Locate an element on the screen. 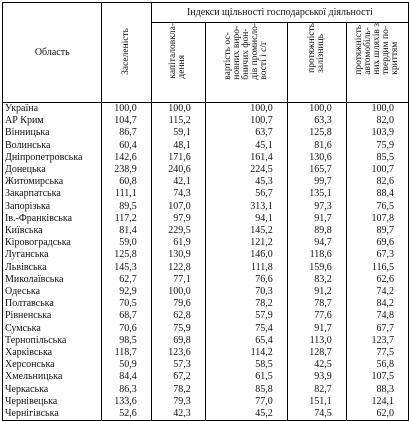 The image size is (409, 421). index-value: 42,1 is located at coordinates (178, 182).